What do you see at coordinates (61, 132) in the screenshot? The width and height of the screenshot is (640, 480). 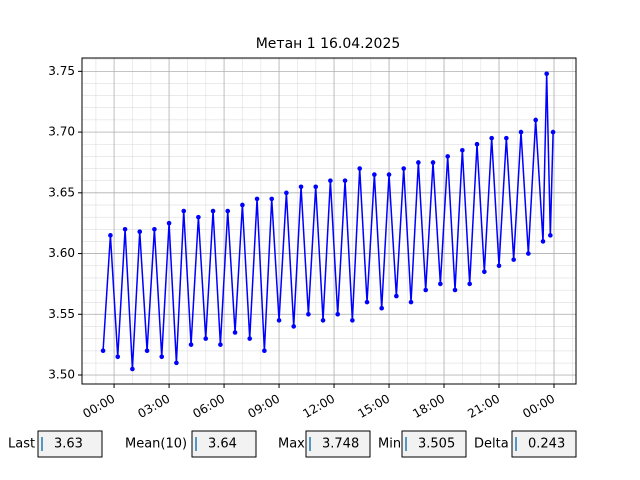 I see `y-tick-label: 3.70` at bounding box center [61, 132].